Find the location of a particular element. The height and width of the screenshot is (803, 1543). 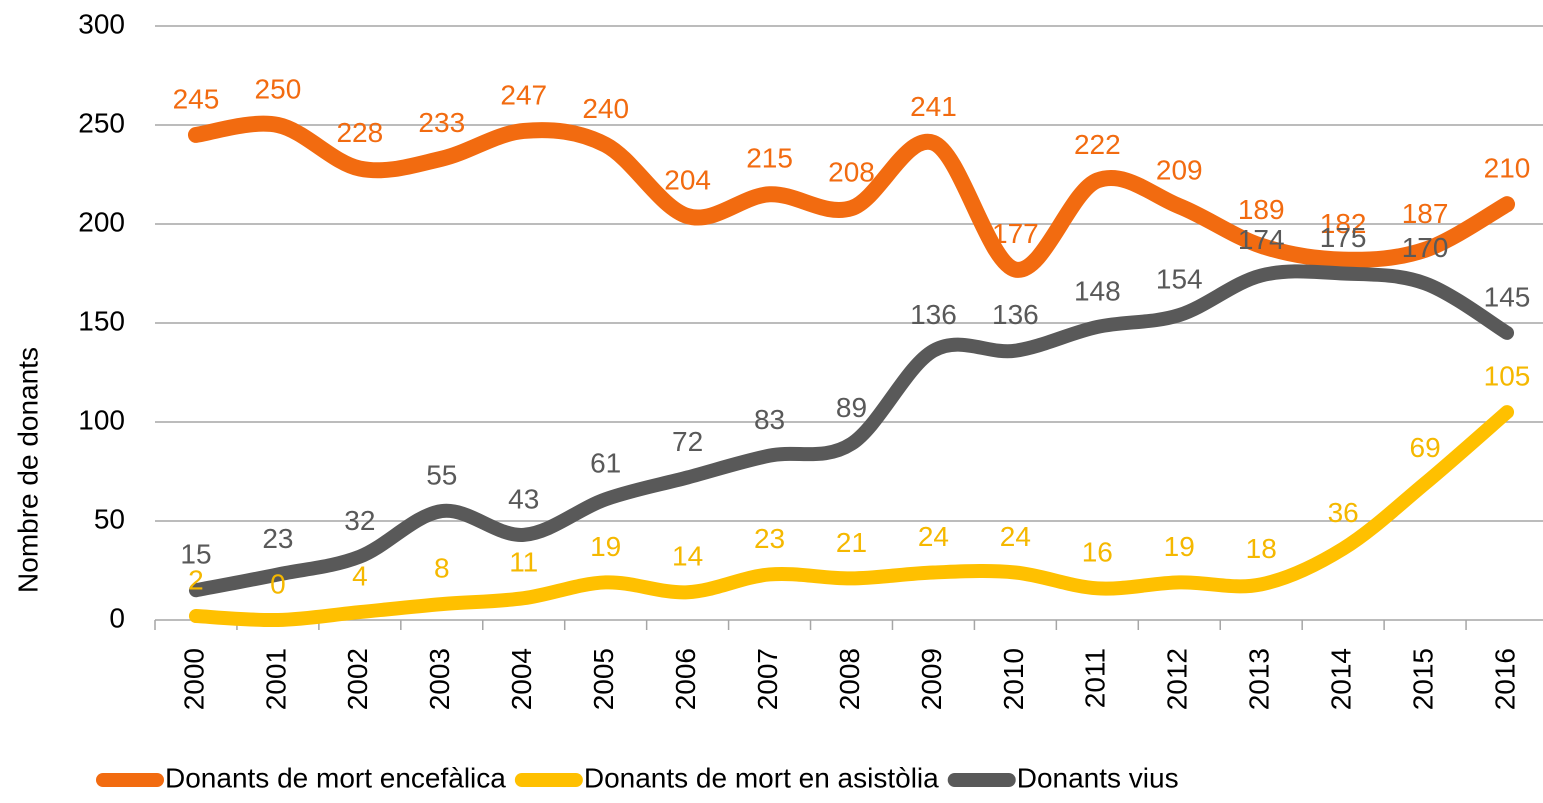

x-tick-label: 2009 is located at coordinates (931, 679).